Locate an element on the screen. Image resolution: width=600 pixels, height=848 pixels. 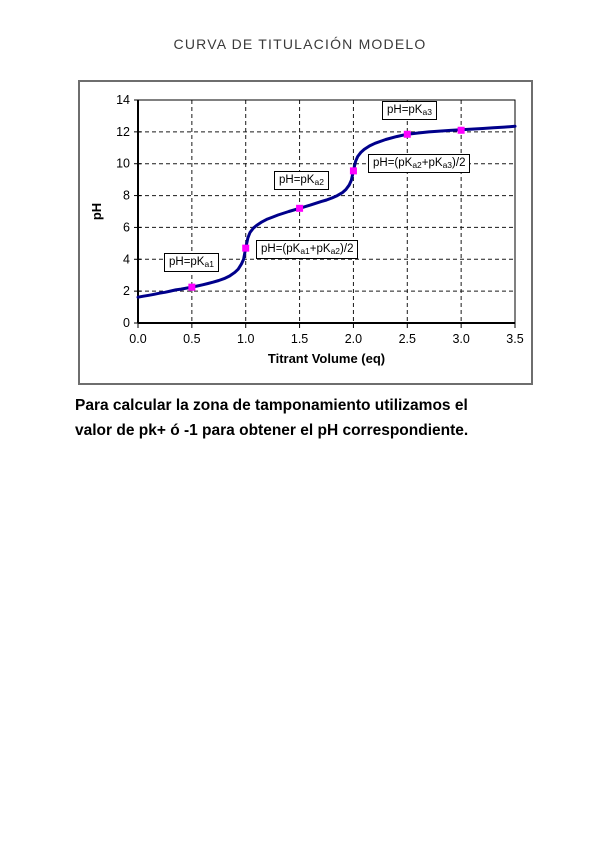
y-tick-label: 2 is located at coordinates (126, 291).